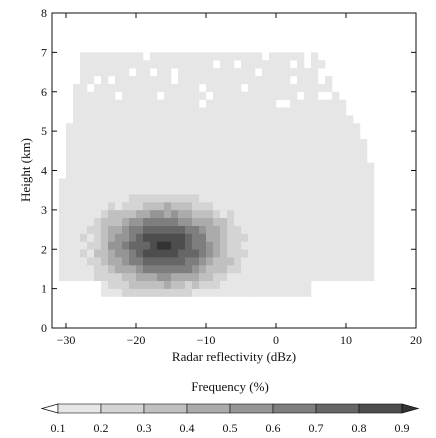 The width and height of the screenshot is (436, 438). I want to click on x-tick-label: −10, so click(206, 340).